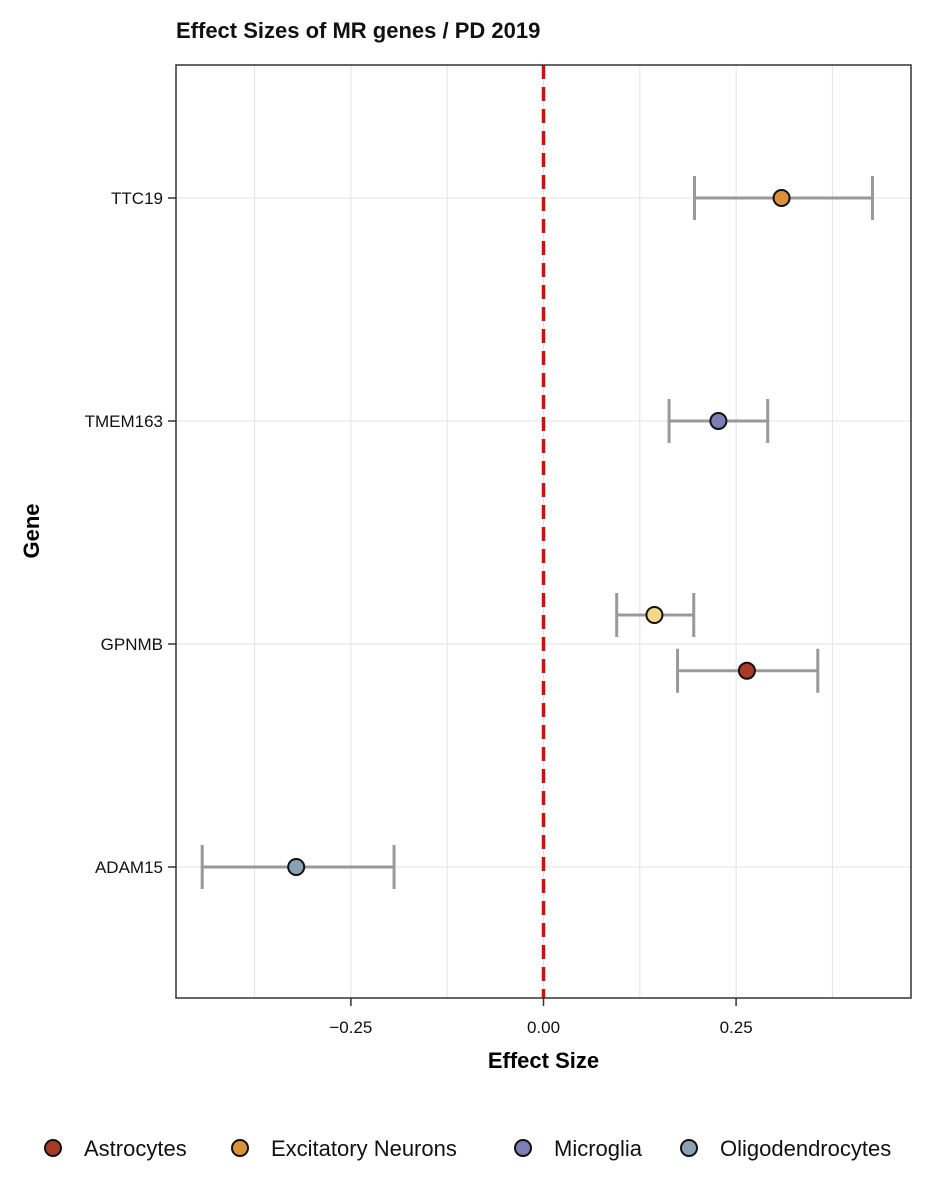 This screenshot has width=933, height=1200. Describe the element at coordinates (598, 1148) in the screenshot. I see `legend-label: Microglia` at that location.